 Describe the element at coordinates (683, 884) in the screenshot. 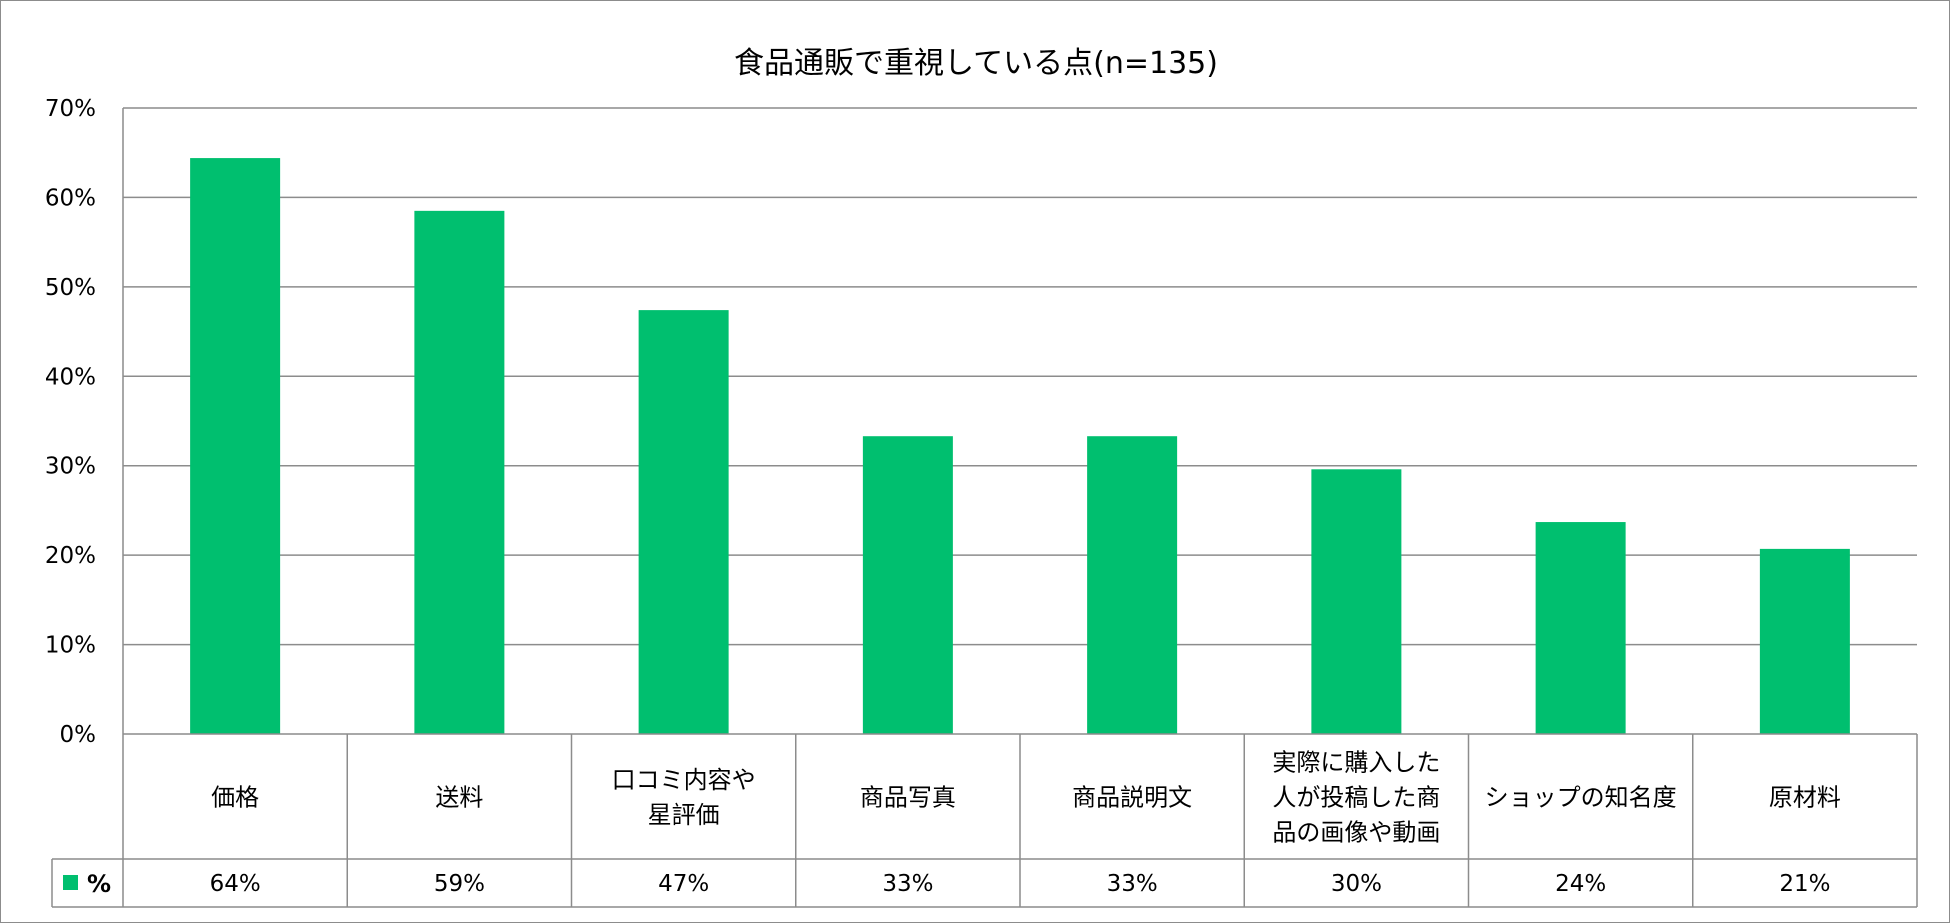

I see `data-label: 47%` at that location.